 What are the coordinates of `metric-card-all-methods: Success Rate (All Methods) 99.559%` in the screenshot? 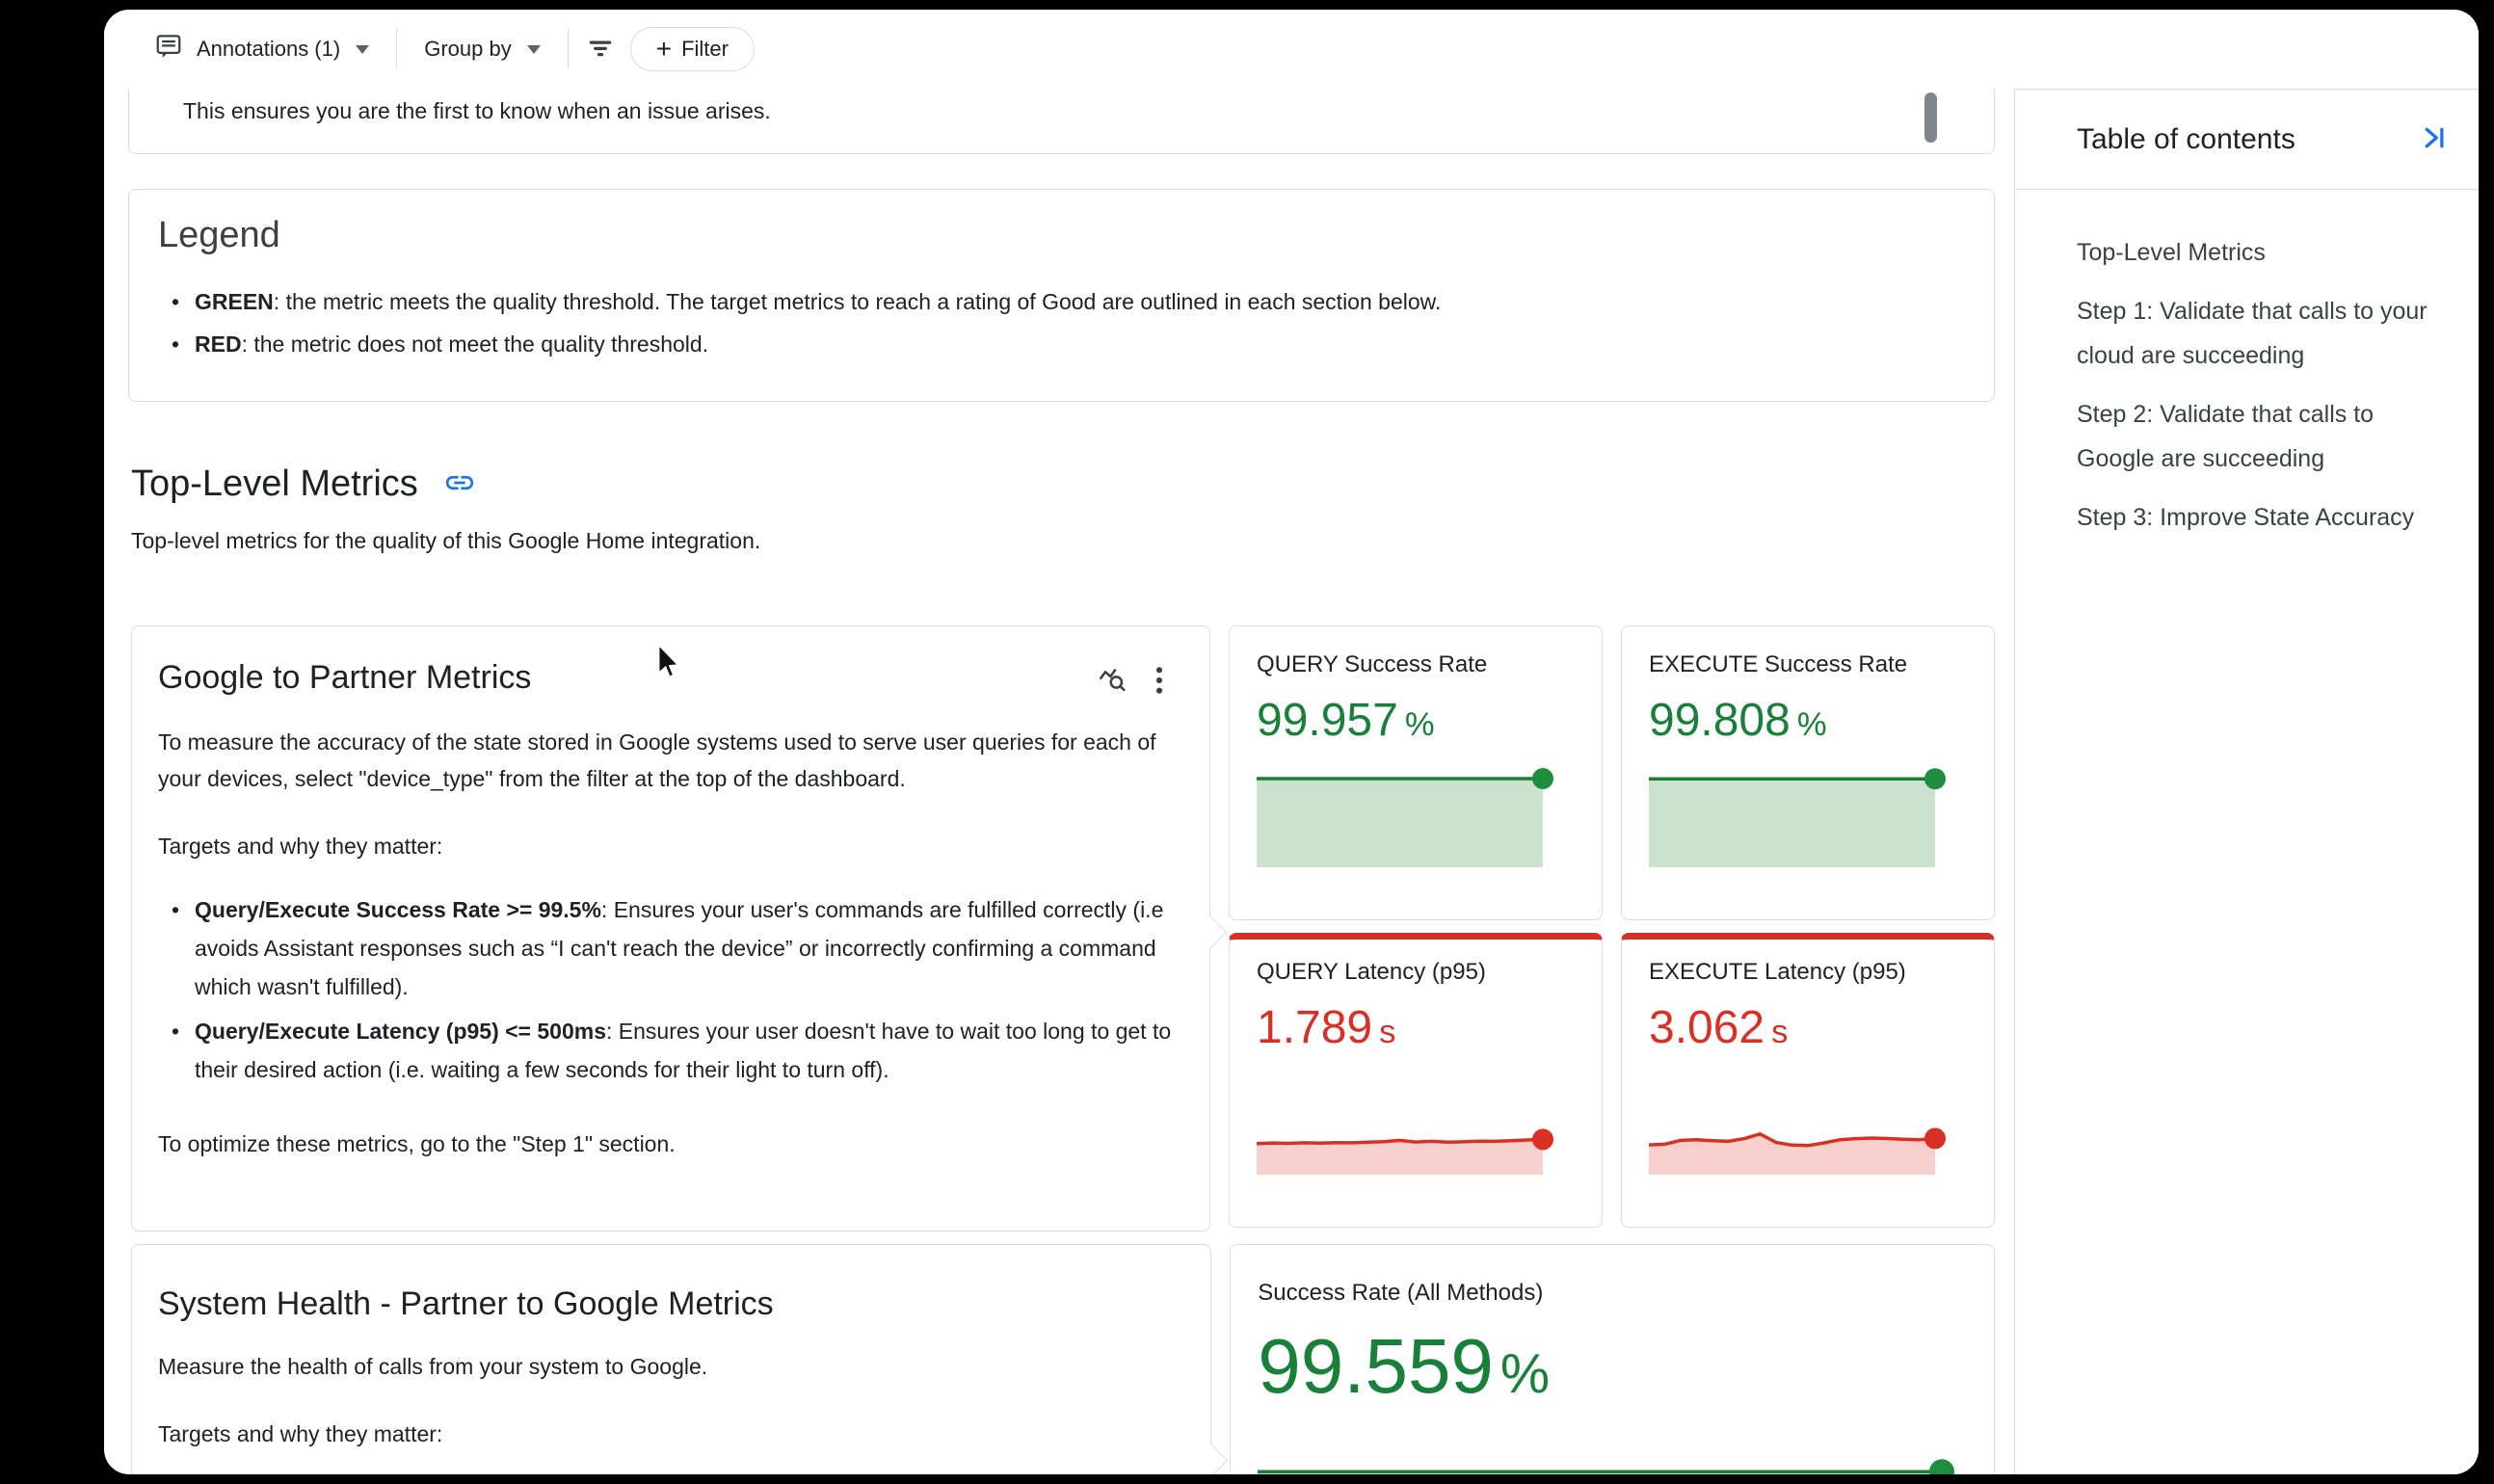 It's located at (1613, 1359).